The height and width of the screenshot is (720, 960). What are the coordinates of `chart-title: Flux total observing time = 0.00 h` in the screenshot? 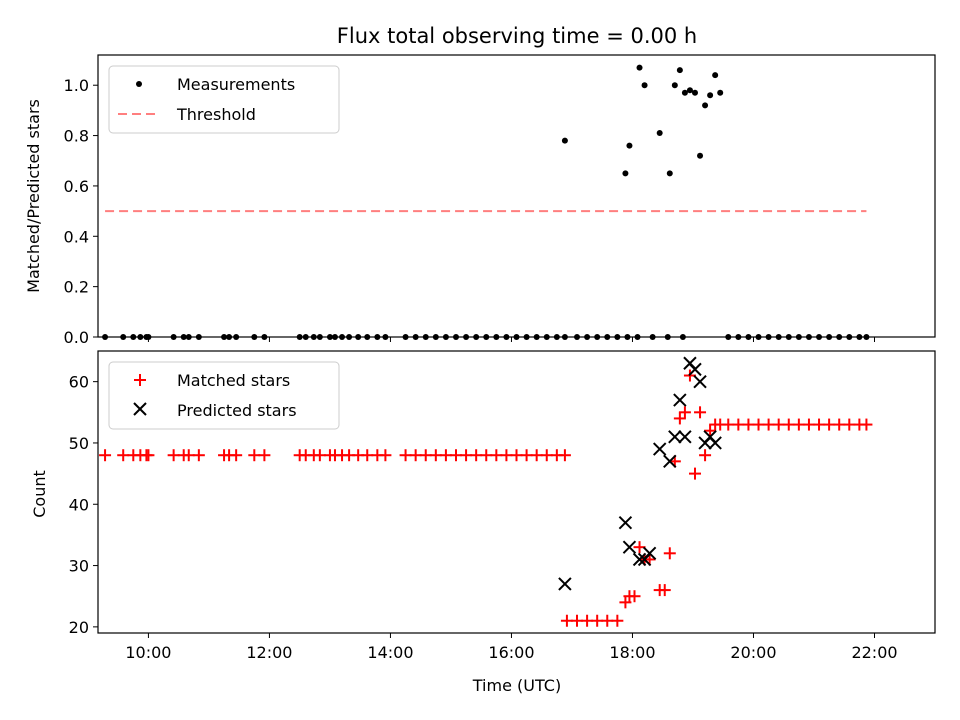 It's located at (517, 36).